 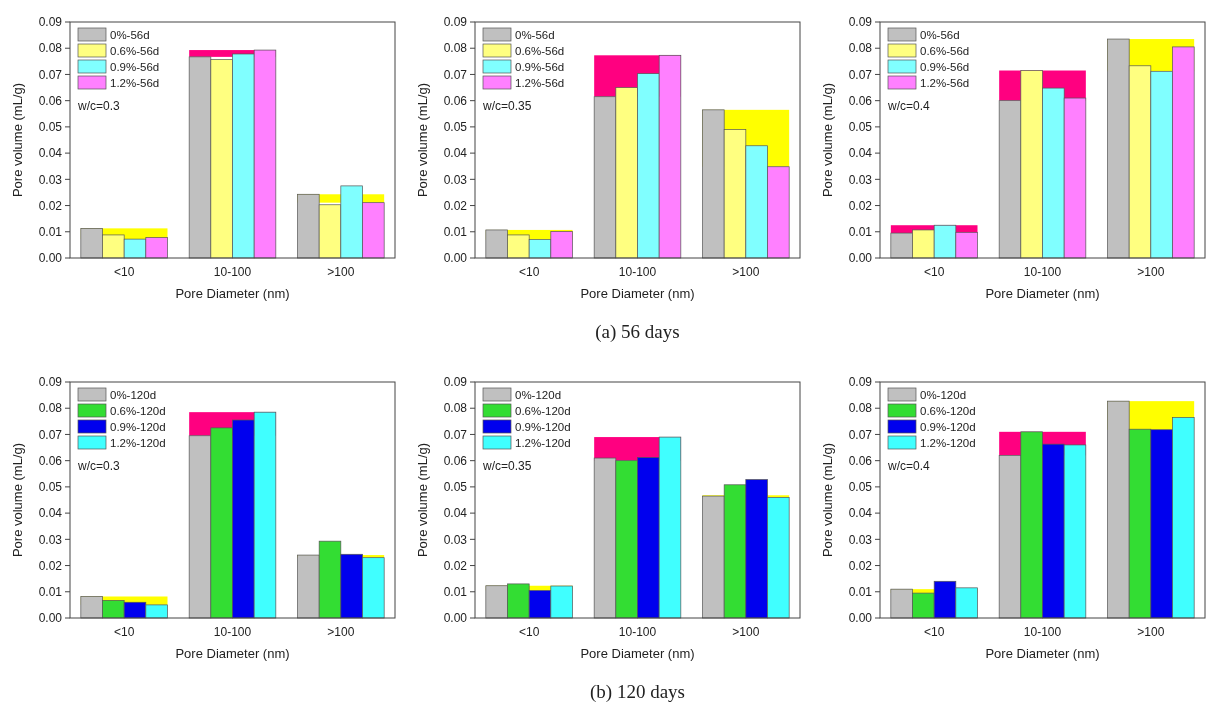 I want to click on annotation: w/c=0.3, so click(x=99, y=466).